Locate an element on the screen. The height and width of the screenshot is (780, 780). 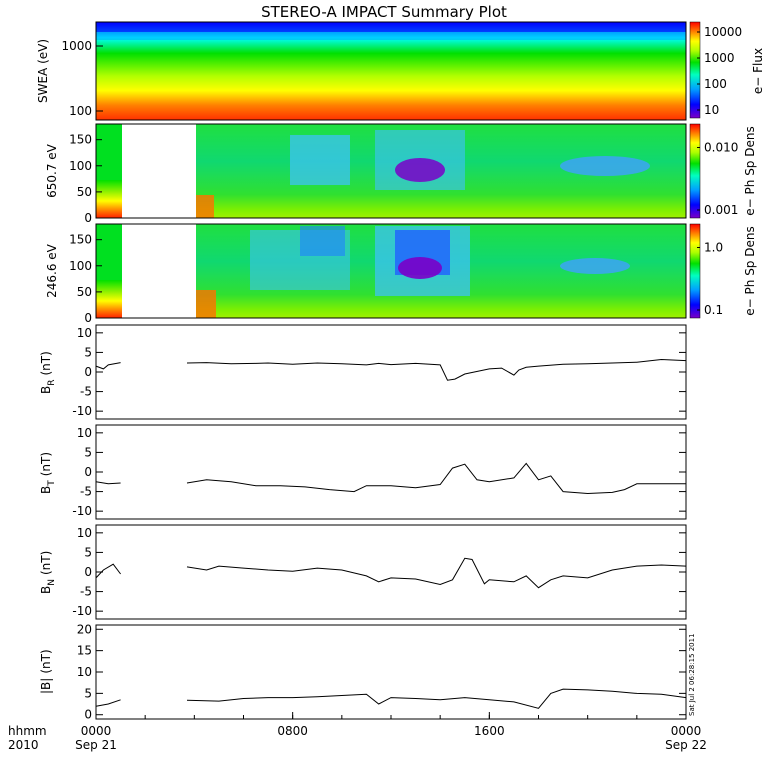
line-panel-ylabel: |B| (nT) is located at coordinates (46, 671).